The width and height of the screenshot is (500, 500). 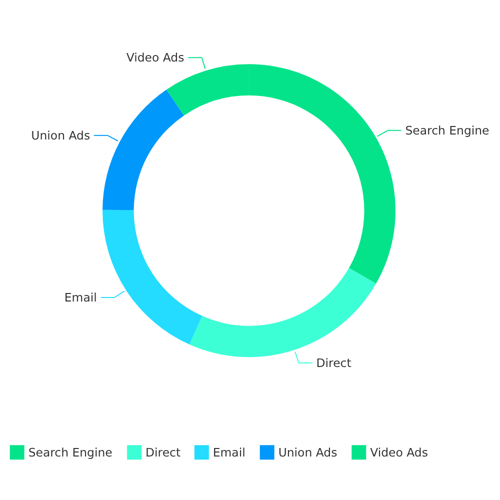 What do you see at coordinates (229, 452) in the screenshot?
I see `legend-label: Email` at bounding box center [229, 452].